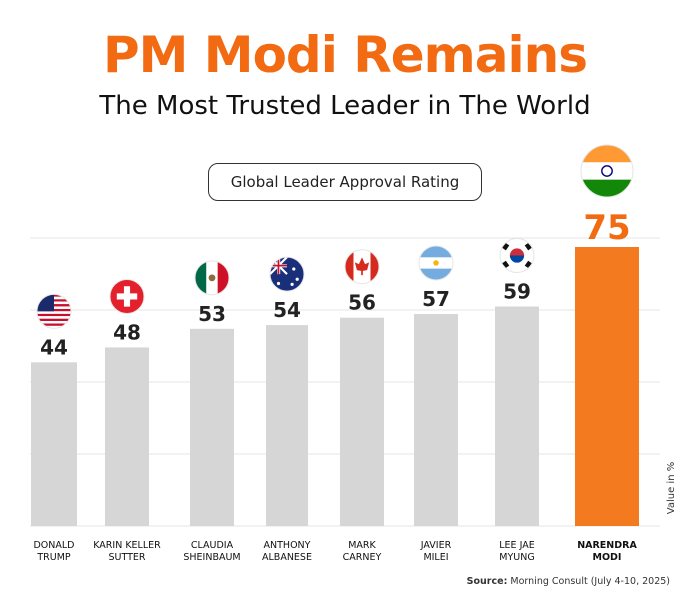 Image resolution: width=690 pixels, height=593 pixels. What do you see at coordinates (362, 267) in the screenshot?
I see `canada-flag-icon` at bounding box center [362, 267].